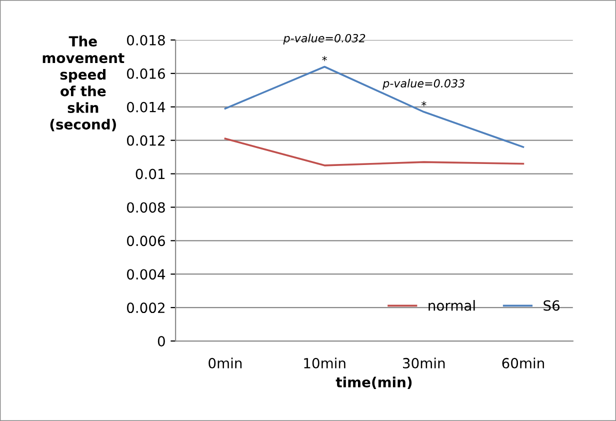 Image resolution: width=616 pixels, height=421 pixels. I want to click on x-tick-label: 10min, so click(325, 363).